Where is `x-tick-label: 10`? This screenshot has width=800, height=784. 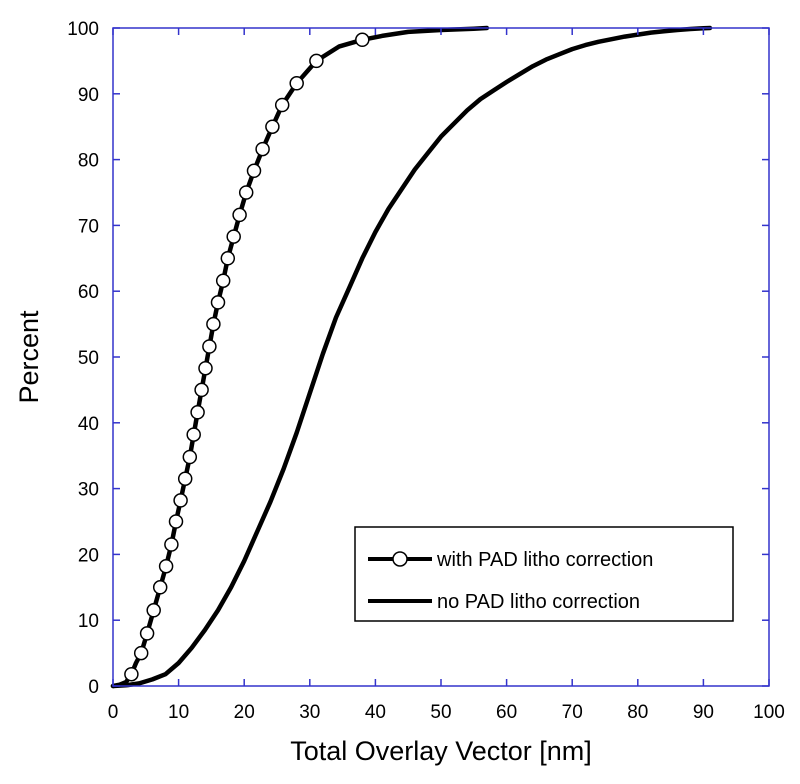 x-tick-label: 10 is located at coordinates (178, 712).